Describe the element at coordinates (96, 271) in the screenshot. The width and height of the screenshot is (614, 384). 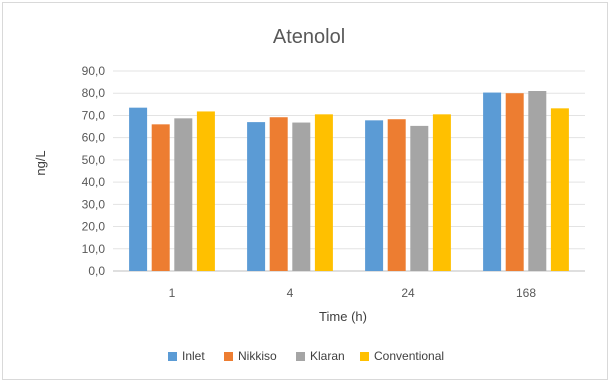
I see `y-tick-label: 0,0` at that location.